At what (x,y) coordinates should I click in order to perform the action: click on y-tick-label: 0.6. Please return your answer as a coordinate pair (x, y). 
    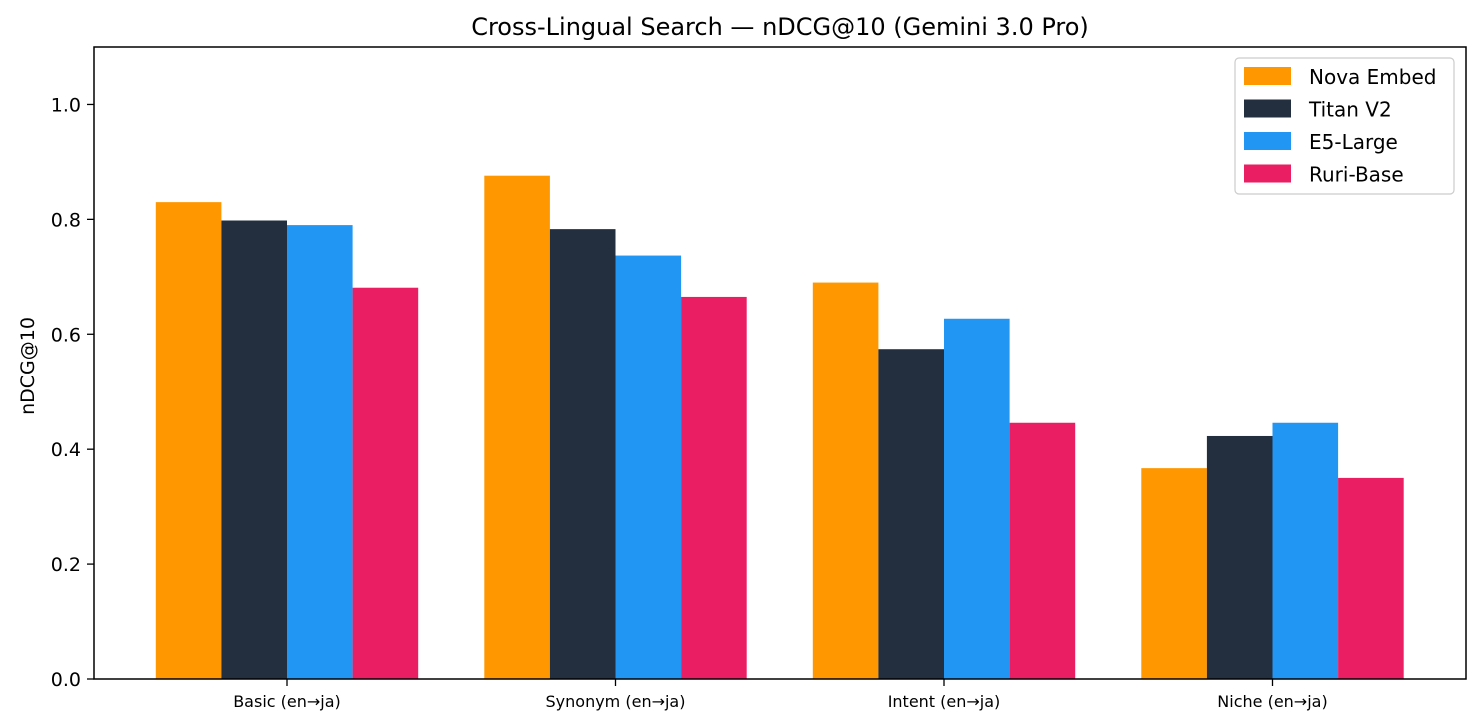
    Looking at the image, I should click on (66, 335).